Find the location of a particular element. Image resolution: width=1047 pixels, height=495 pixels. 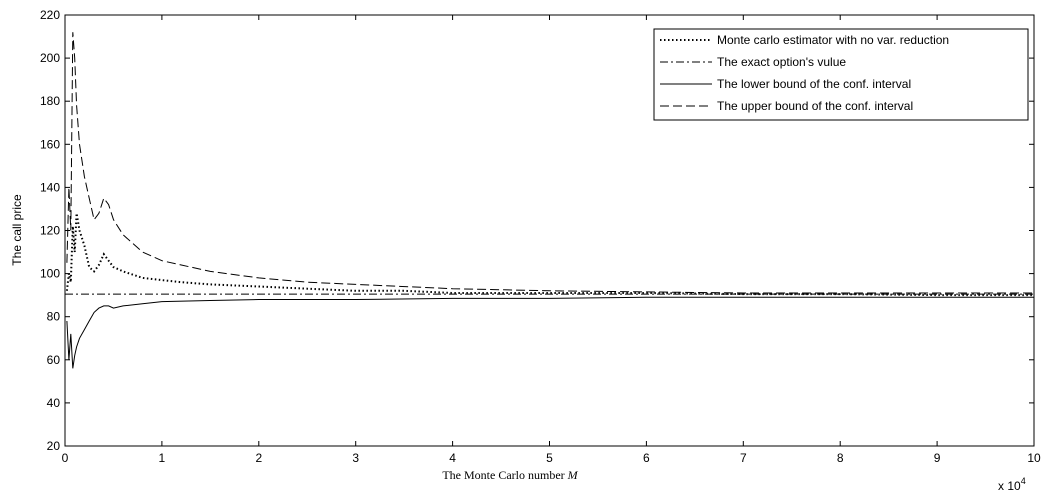

x-tick-label: 7 is located at coordinates (743, 458).